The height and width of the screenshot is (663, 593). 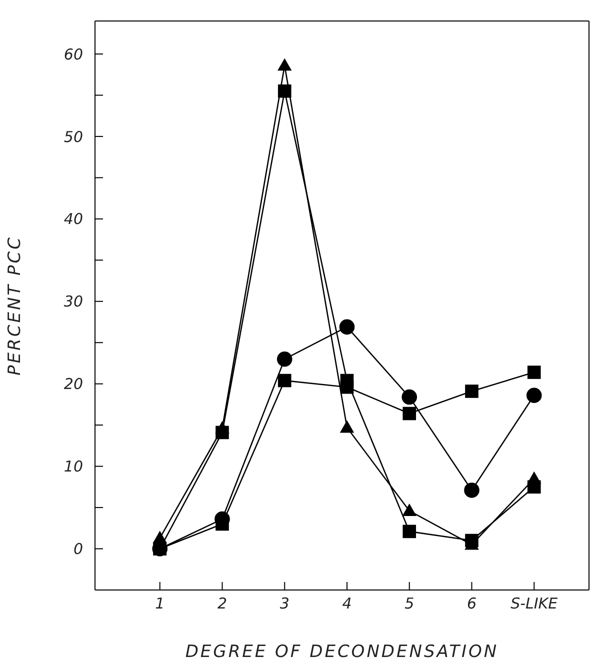 What do you see at coordinates (73, 384) in the screenshot?
I see `y-tick-label: 20` at bounding box center [73, 384].